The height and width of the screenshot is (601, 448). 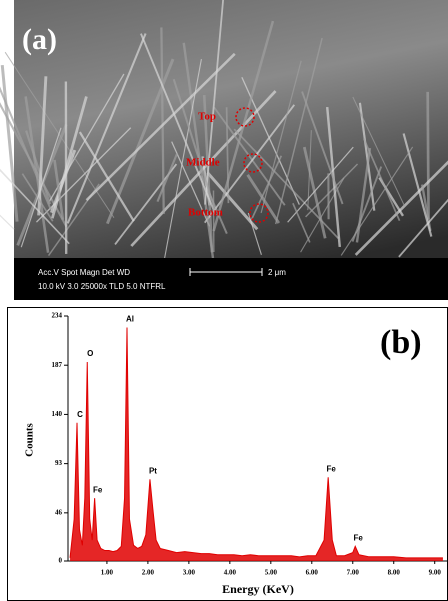 What do you see at coordinates (271, 573) in the screenshot?
I see `x-tick-label: 5.00` at bounding box center [271, 573].